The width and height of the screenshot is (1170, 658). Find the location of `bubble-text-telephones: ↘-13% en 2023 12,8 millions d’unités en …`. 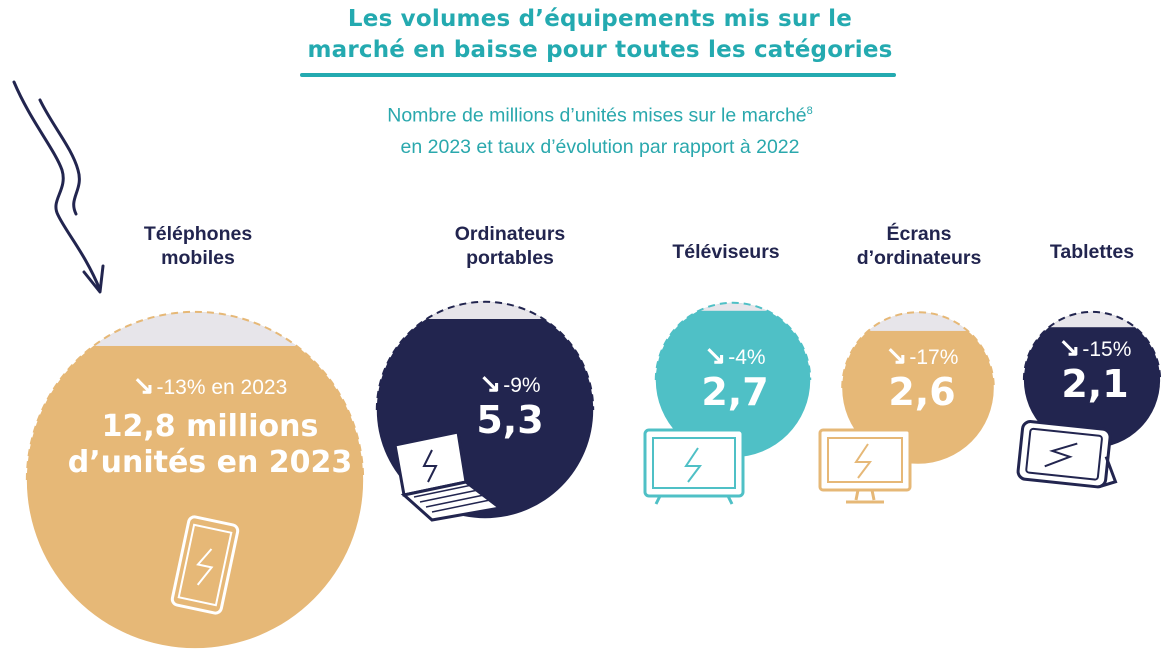

bubble-text-telephones: ↘-13% en 2023 12,8 millions d’unités en … is located at coordinates (210, 425).